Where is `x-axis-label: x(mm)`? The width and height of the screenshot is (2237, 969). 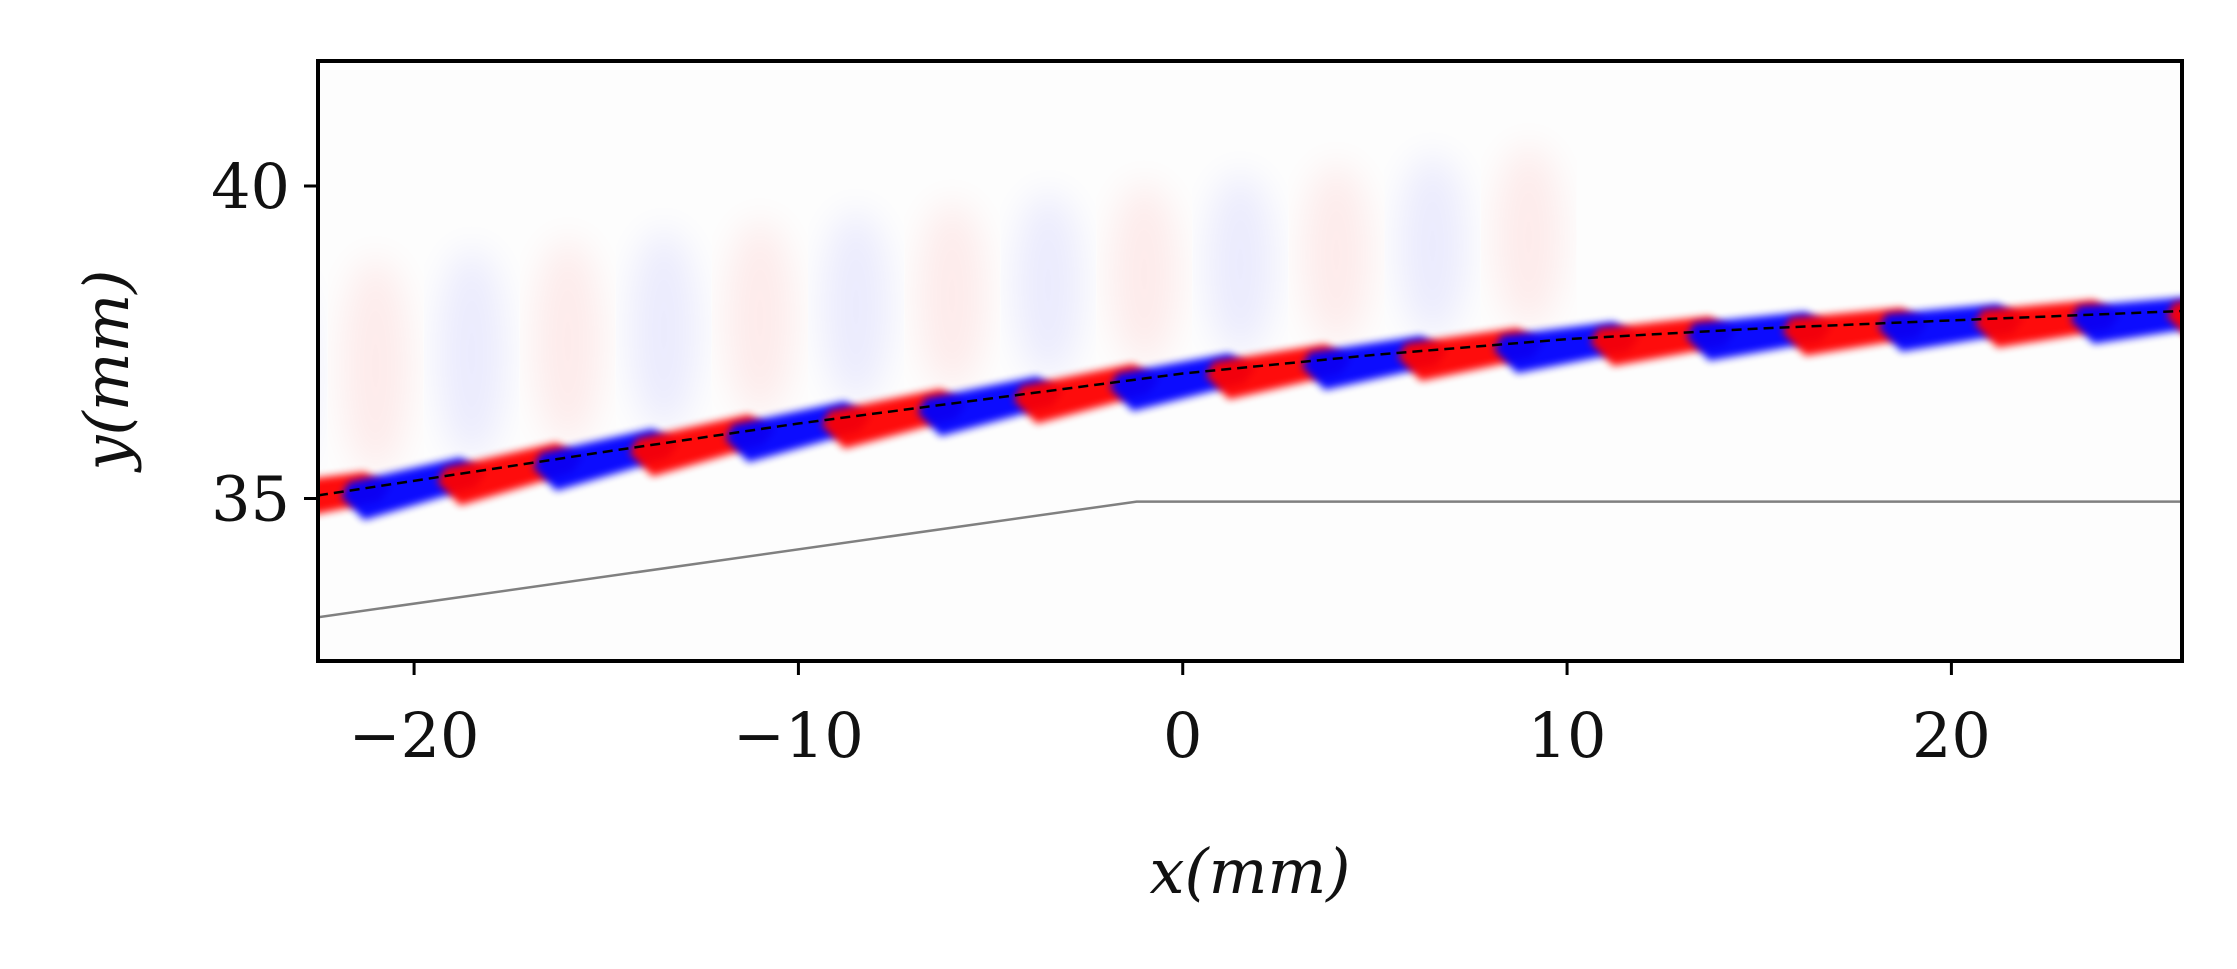 x-axis-label: x(mm) is located at coordinates (1250, 871).